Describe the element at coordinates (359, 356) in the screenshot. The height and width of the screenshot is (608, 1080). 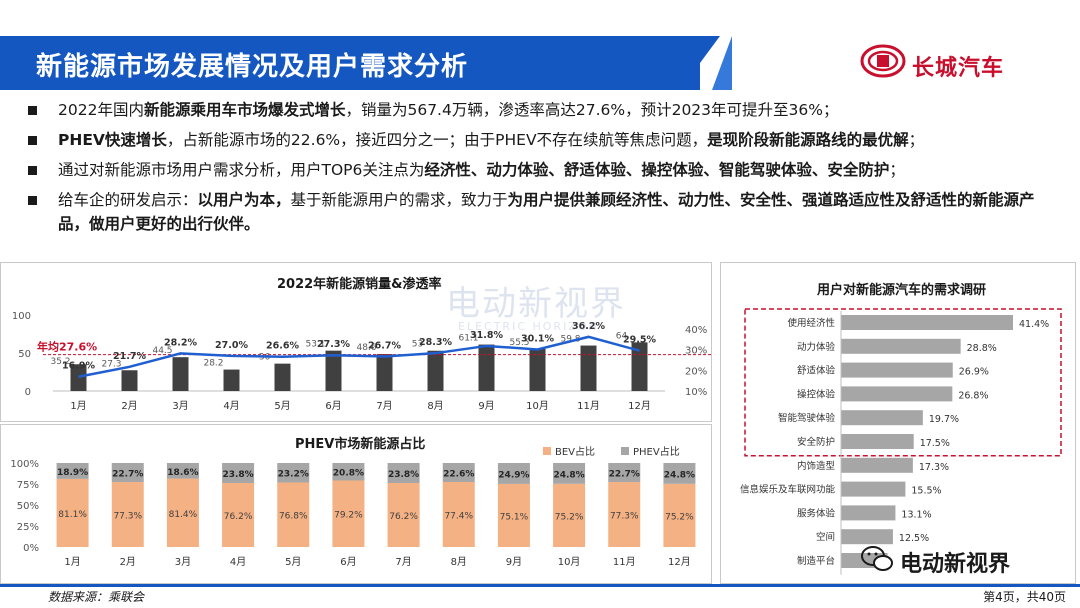
I see `penetration-line` at that location.